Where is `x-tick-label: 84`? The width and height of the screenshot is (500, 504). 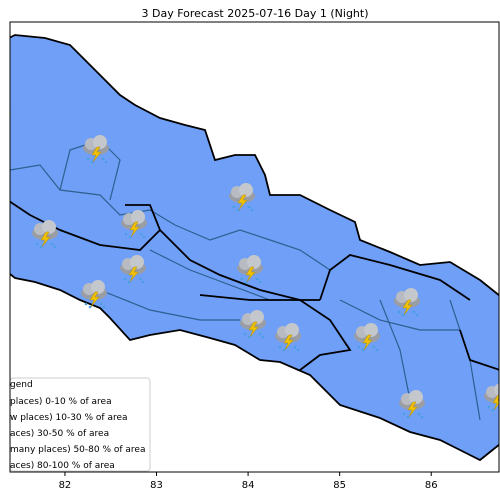
x-tick-label: 84 is located at coordinates (248, 485).